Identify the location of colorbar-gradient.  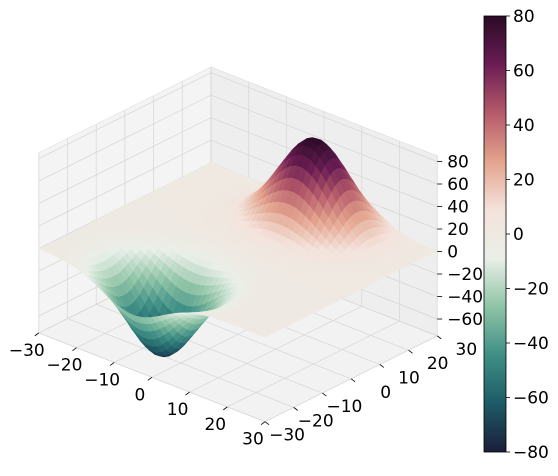
(495, 234).